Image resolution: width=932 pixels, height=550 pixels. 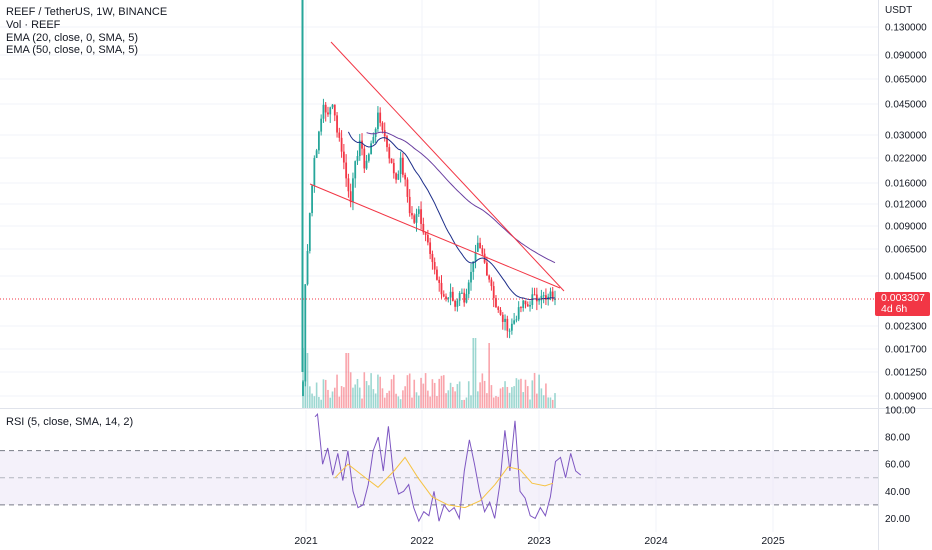 What do you see at coordinates (900, 411) in the screenshot?
I see `rsi-tick-label: 100.00` at bounding box center [900, 411].